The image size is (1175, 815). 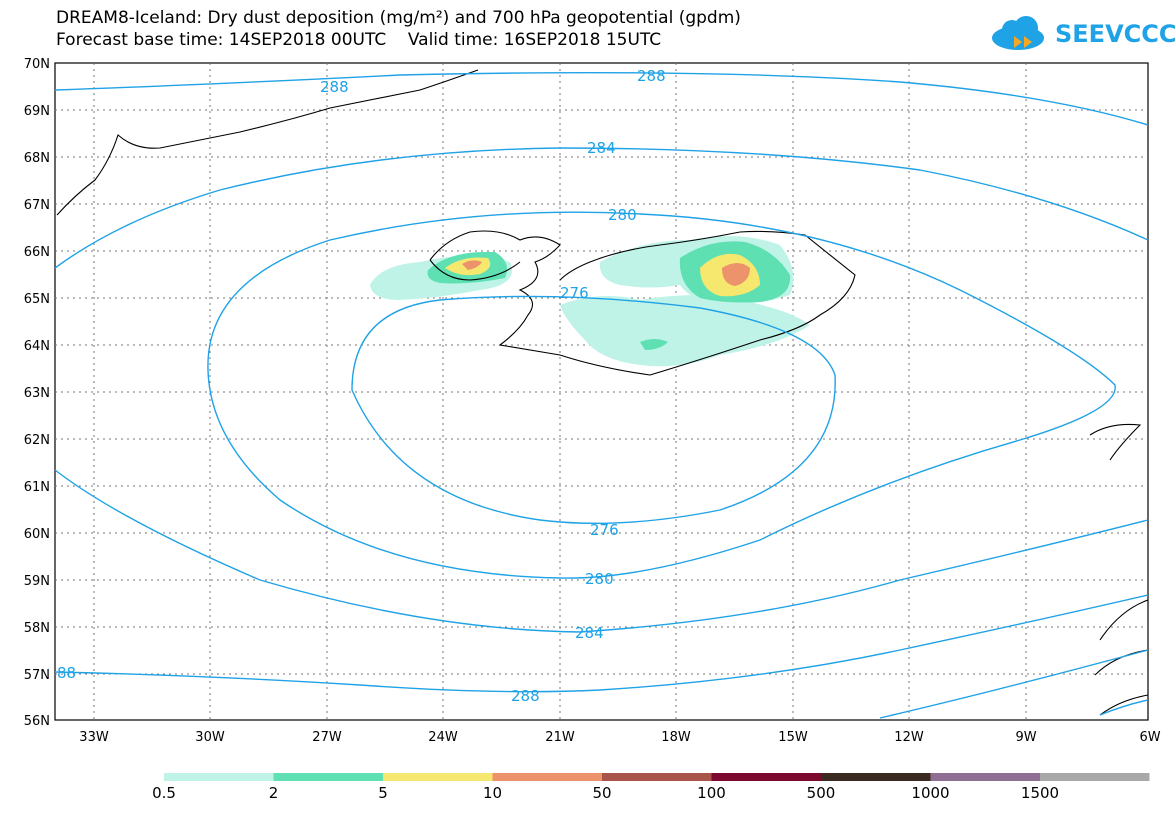 I want to click on legend-label: 1000, so click(x=930, y=793).